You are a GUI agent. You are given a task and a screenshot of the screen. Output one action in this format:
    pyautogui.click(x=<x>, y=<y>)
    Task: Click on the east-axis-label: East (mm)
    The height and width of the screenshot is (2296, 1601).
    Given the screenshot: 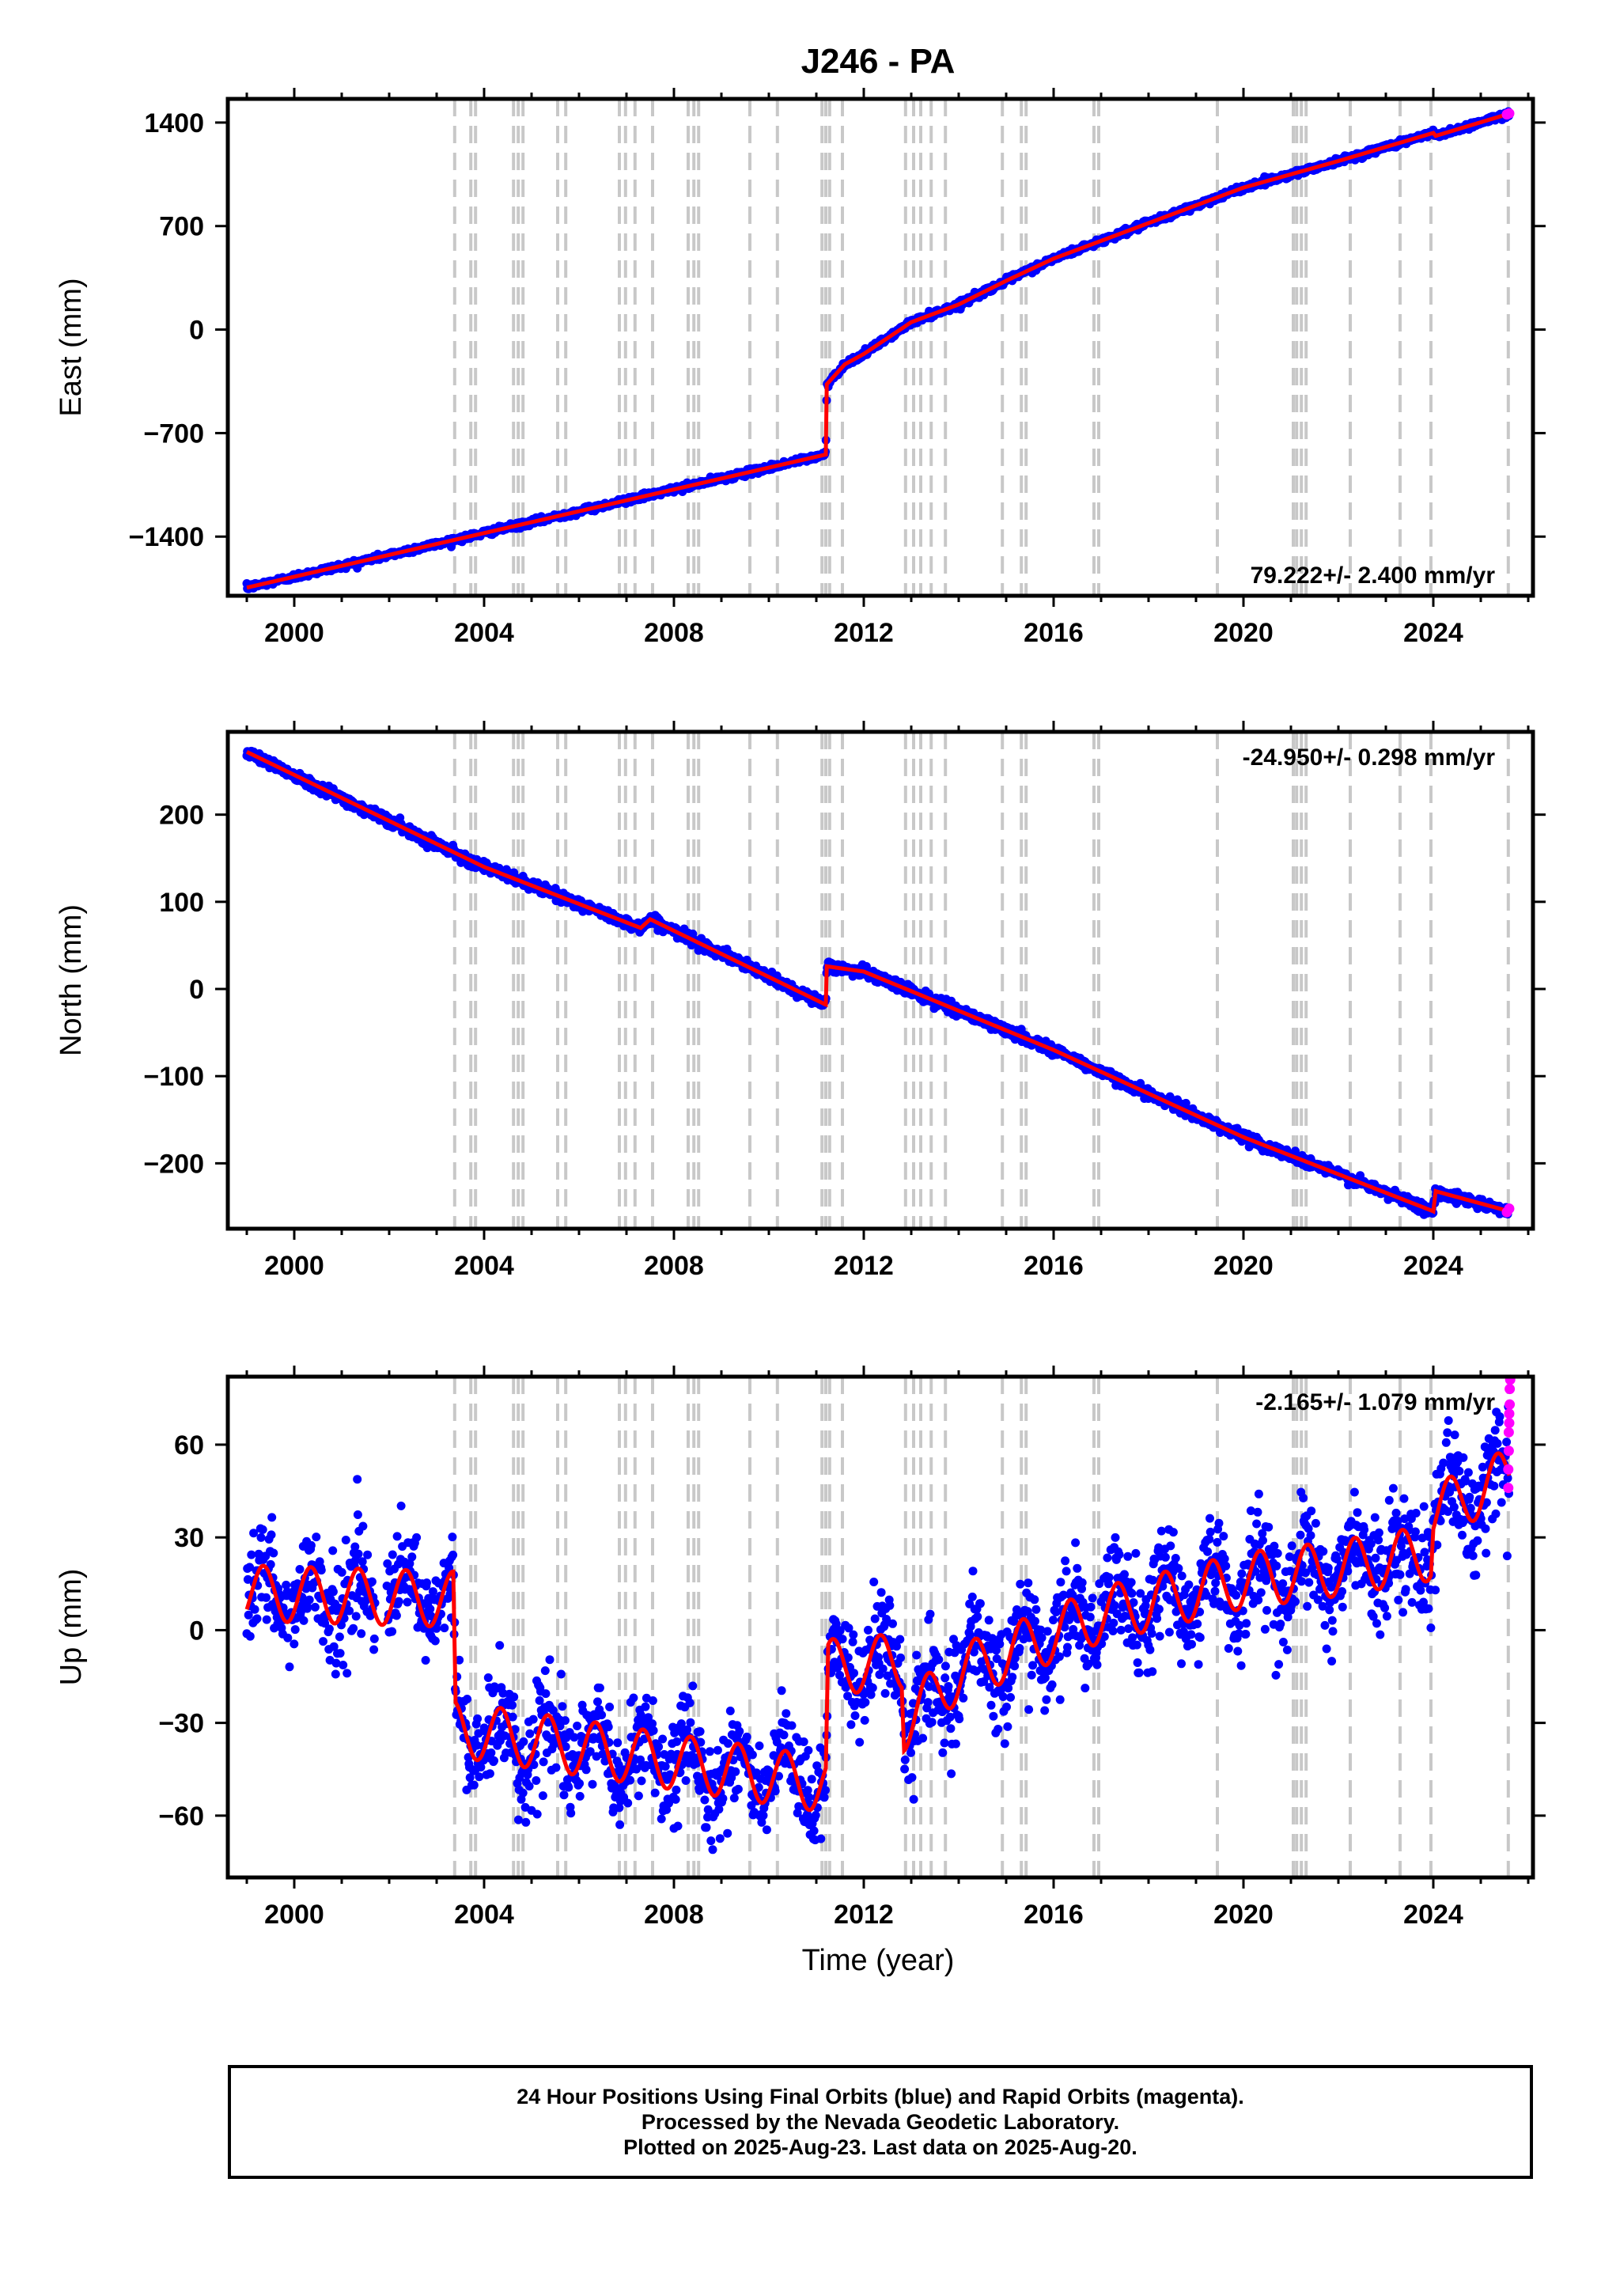 What is the action you would take?
    pyautogui.click(x=71, y=347)
    